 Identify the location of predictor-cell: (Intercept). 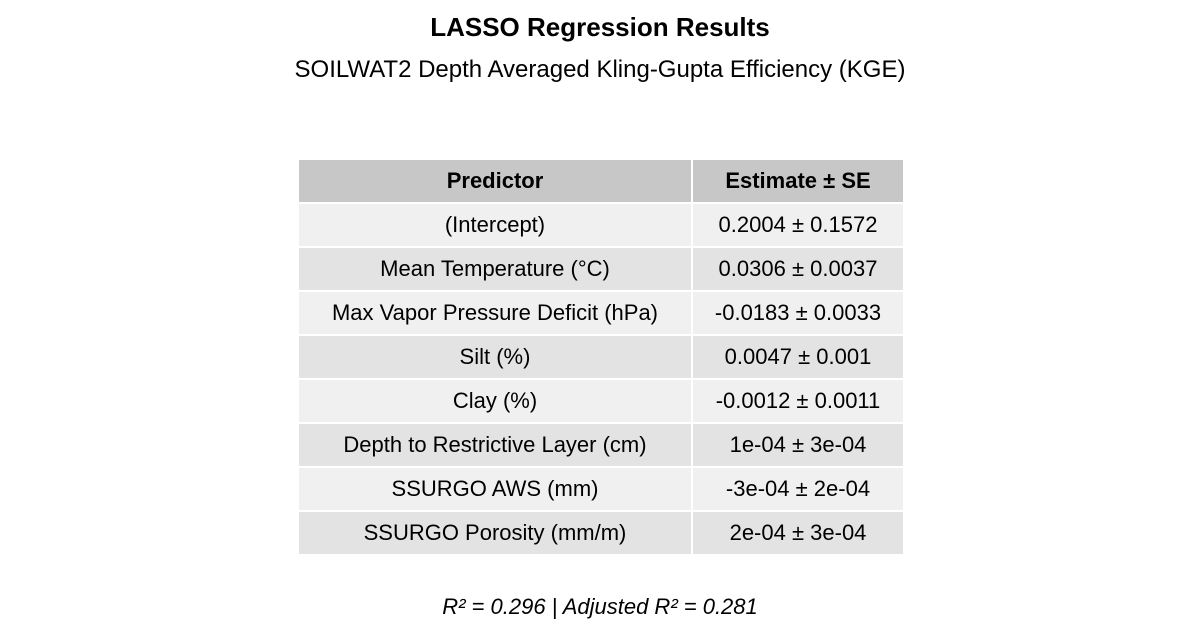
(495, 225).